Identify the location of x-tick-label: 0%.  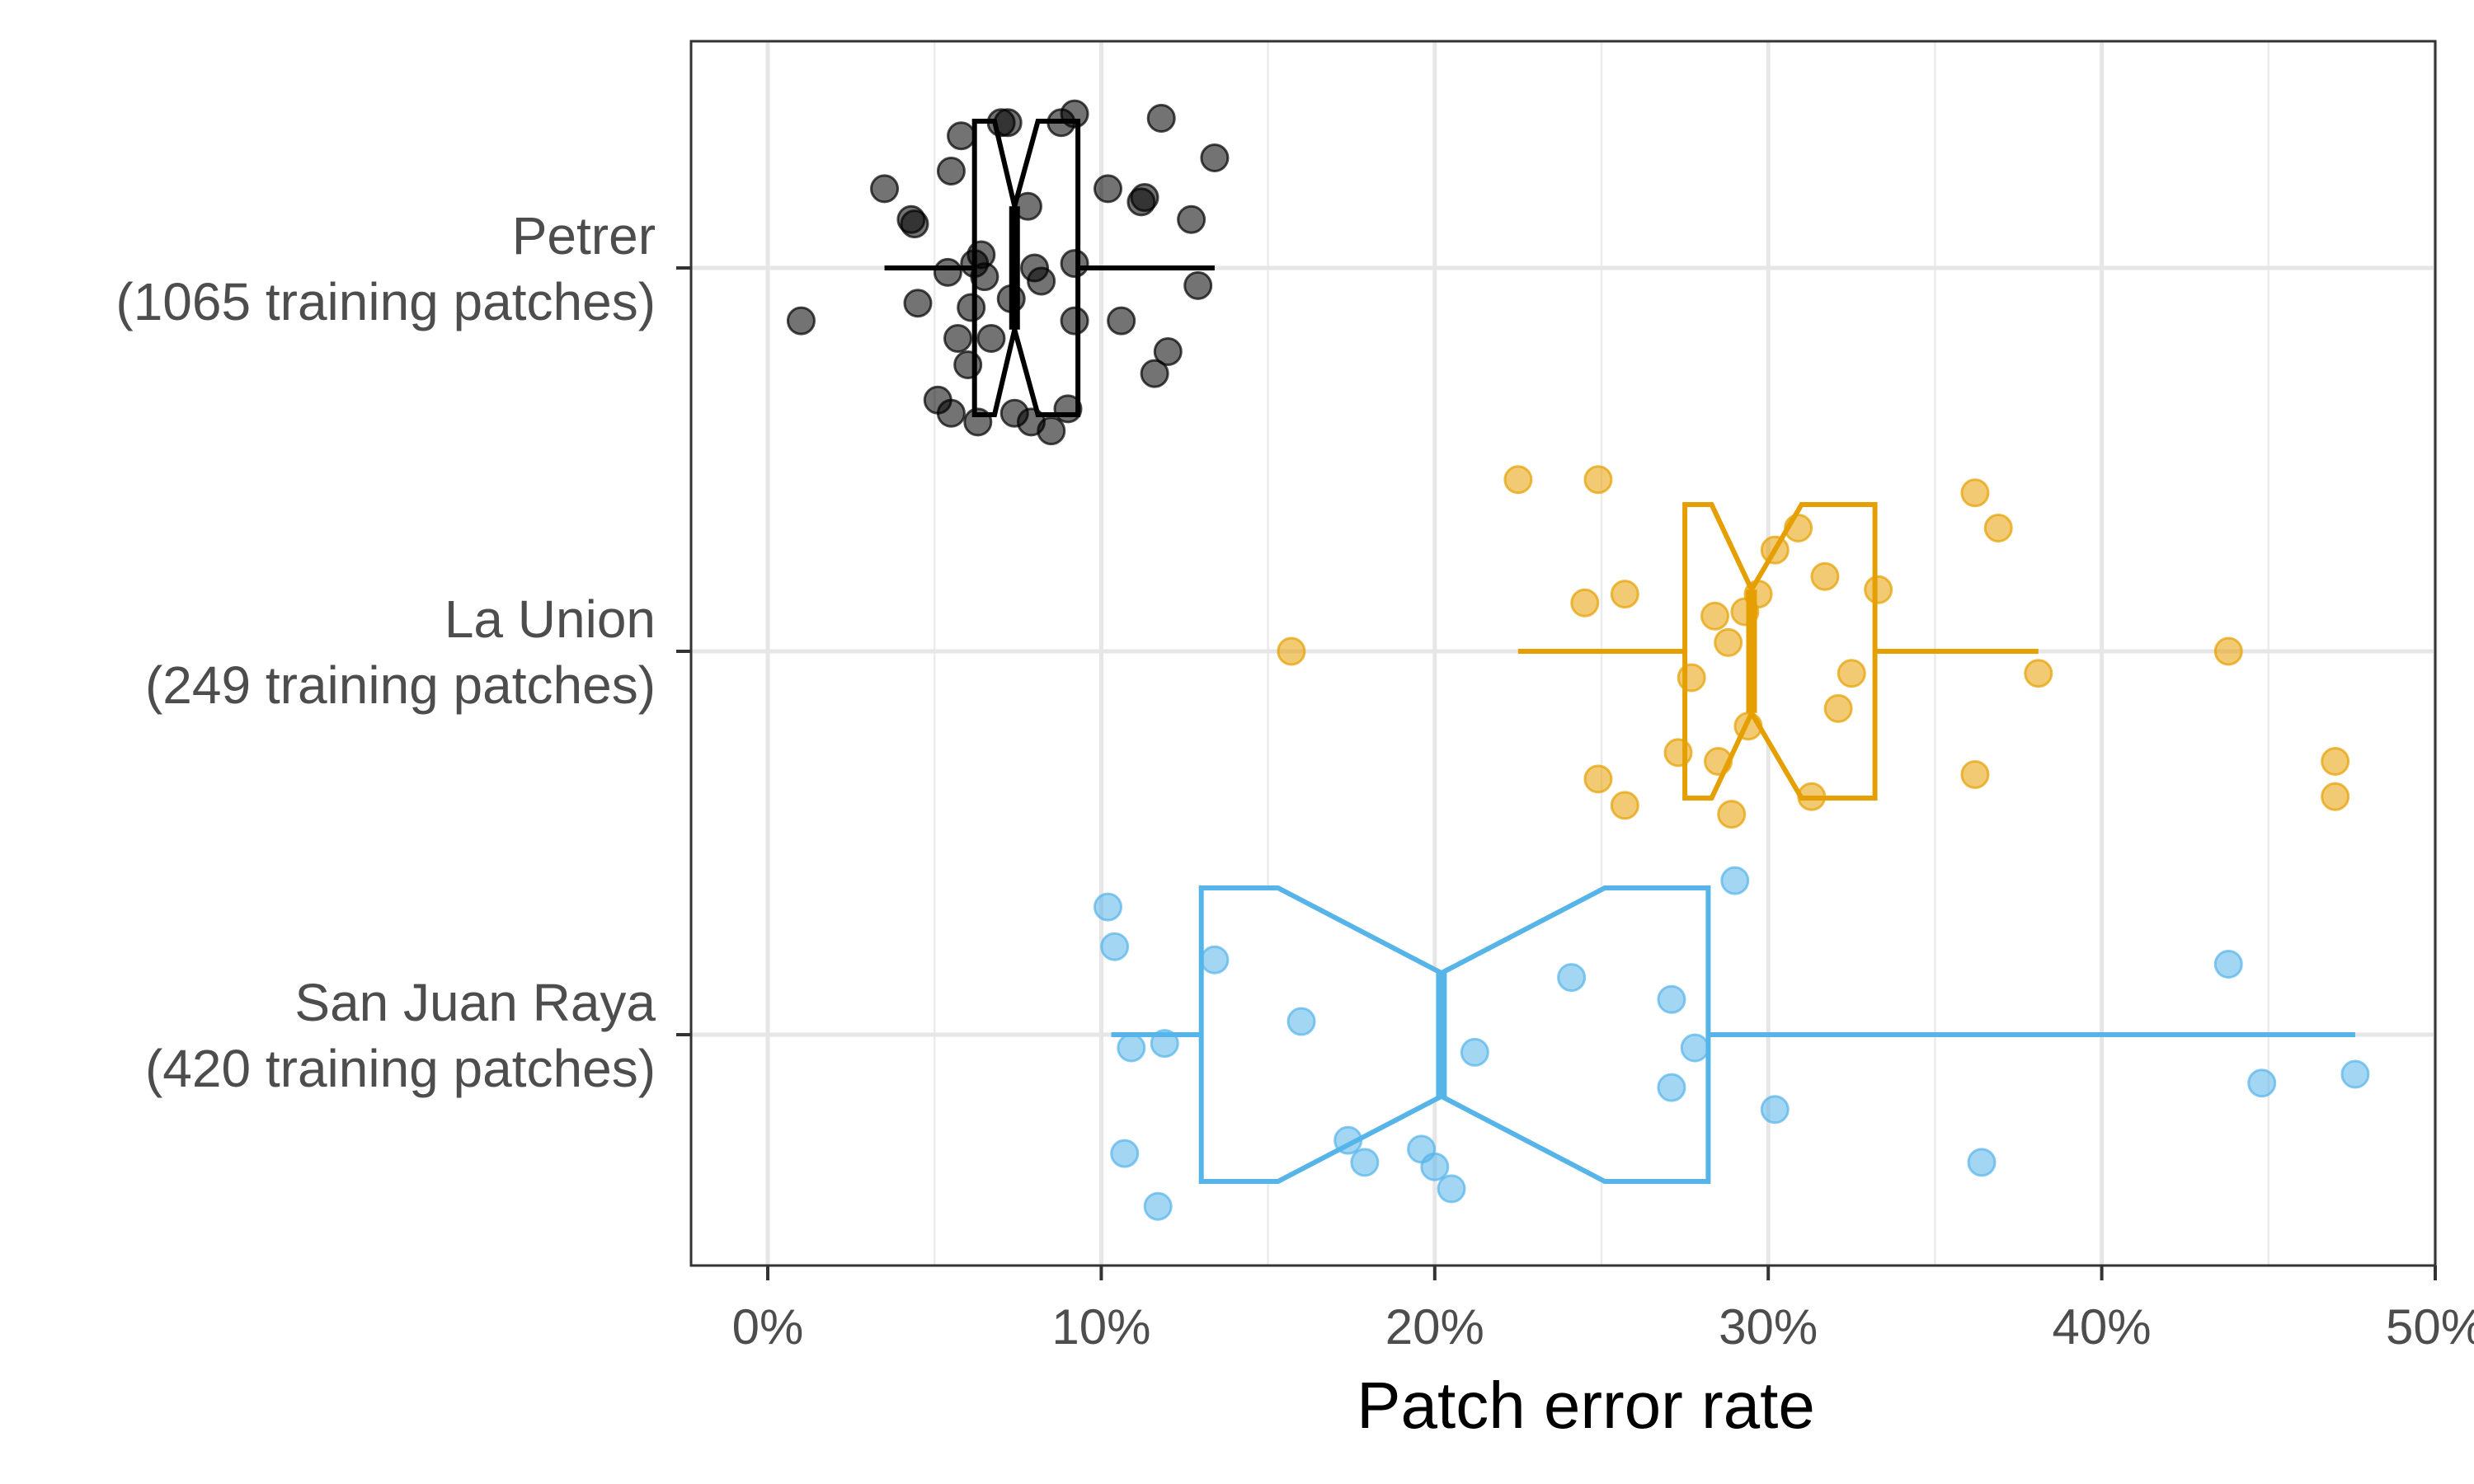
(768, 1327).